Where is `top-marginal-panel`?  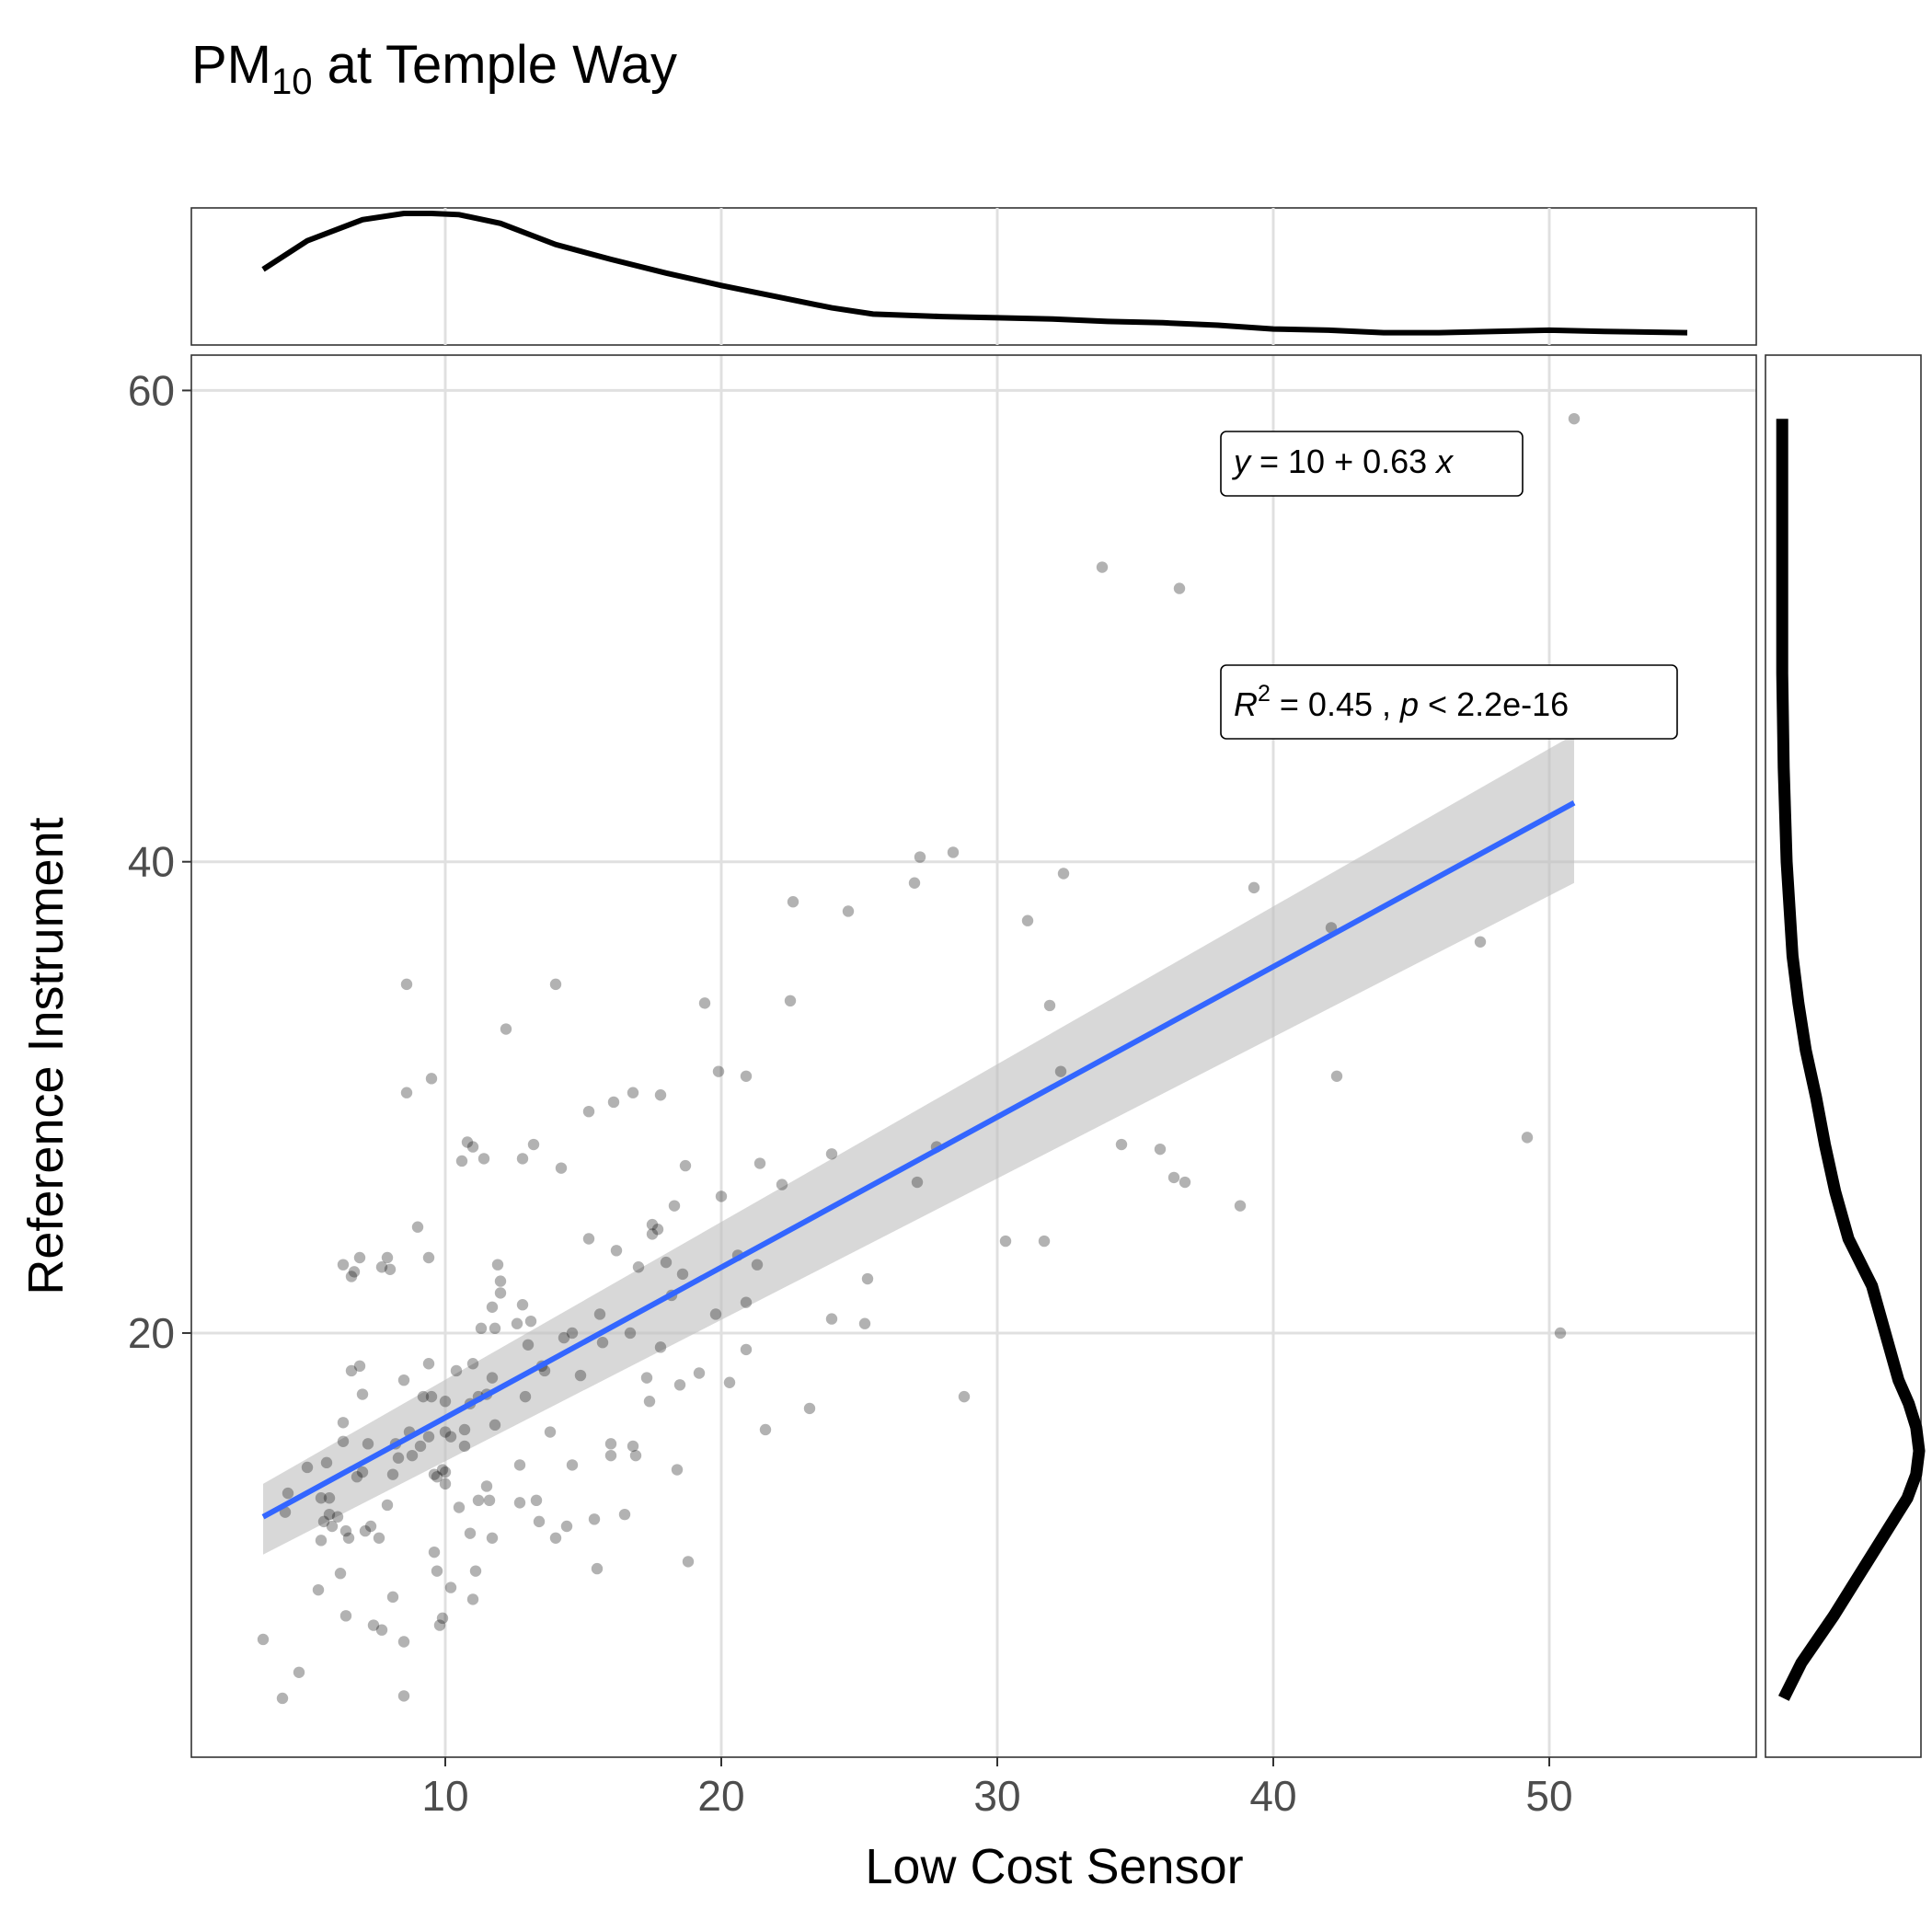
top-marginal-panel is located at coordinates (974, 276).